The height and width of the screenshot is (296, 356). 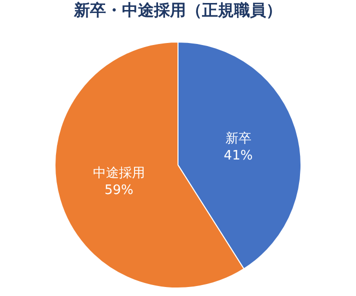 What do you see at coordinates (238, 156) in the screenshot?
I see `data-label: 41%` at bounding box center [238, 156].